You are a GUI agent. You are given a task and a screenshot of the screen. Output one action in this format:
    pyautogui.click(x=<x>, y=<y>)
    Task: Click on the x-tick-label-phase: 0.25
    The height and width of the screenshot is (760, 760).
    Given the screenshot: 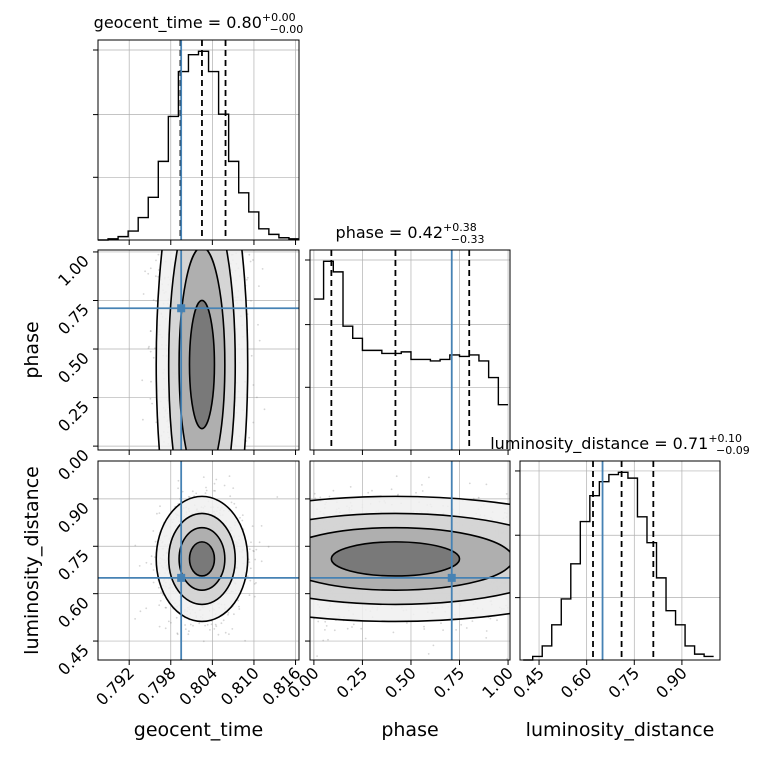 What is the action you would take?
    pyautogui.click(x=352, y=682)
    